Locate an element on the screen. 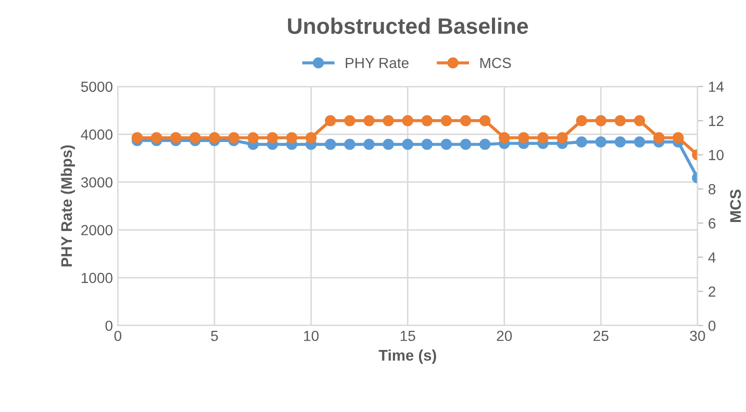  x-tick-label: 5 is located at coordinates (214, 336).